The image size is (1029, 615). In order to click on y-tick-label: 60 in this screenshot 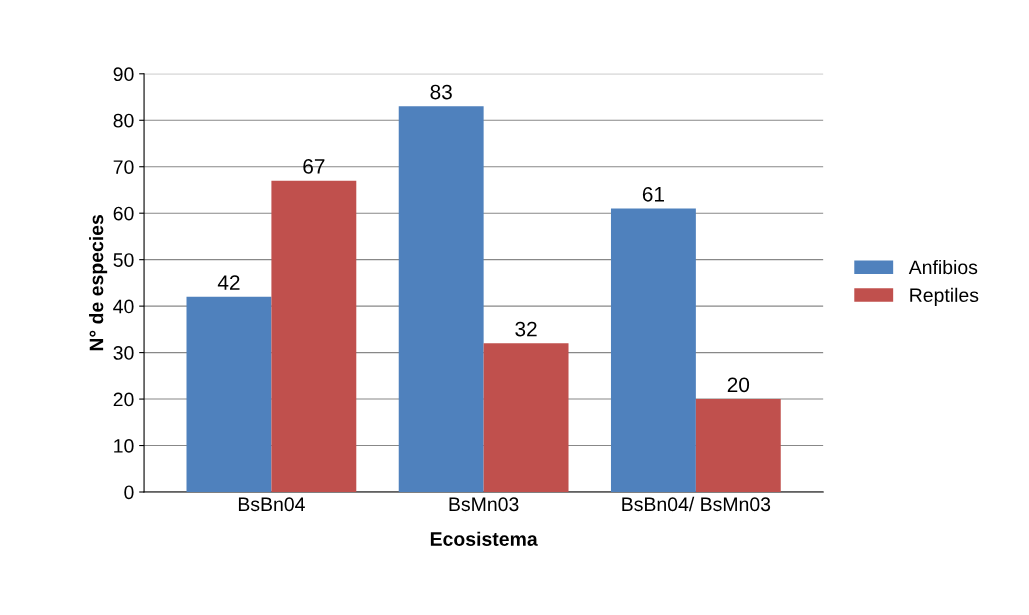, I will do `click(123, 213)`.